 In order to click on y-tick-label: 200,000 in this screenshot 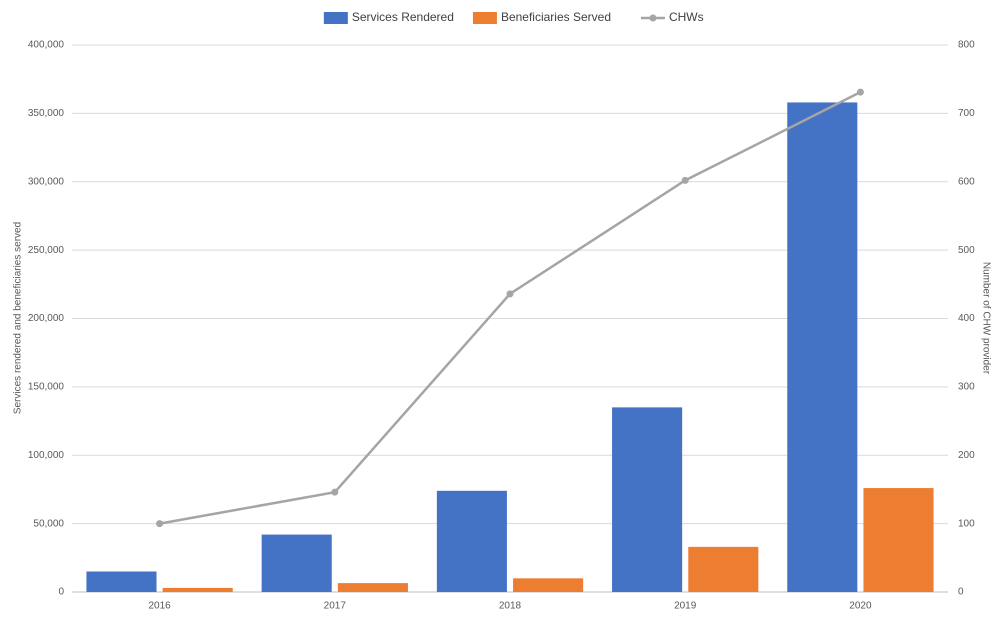, I will do `click(46, 318)`.